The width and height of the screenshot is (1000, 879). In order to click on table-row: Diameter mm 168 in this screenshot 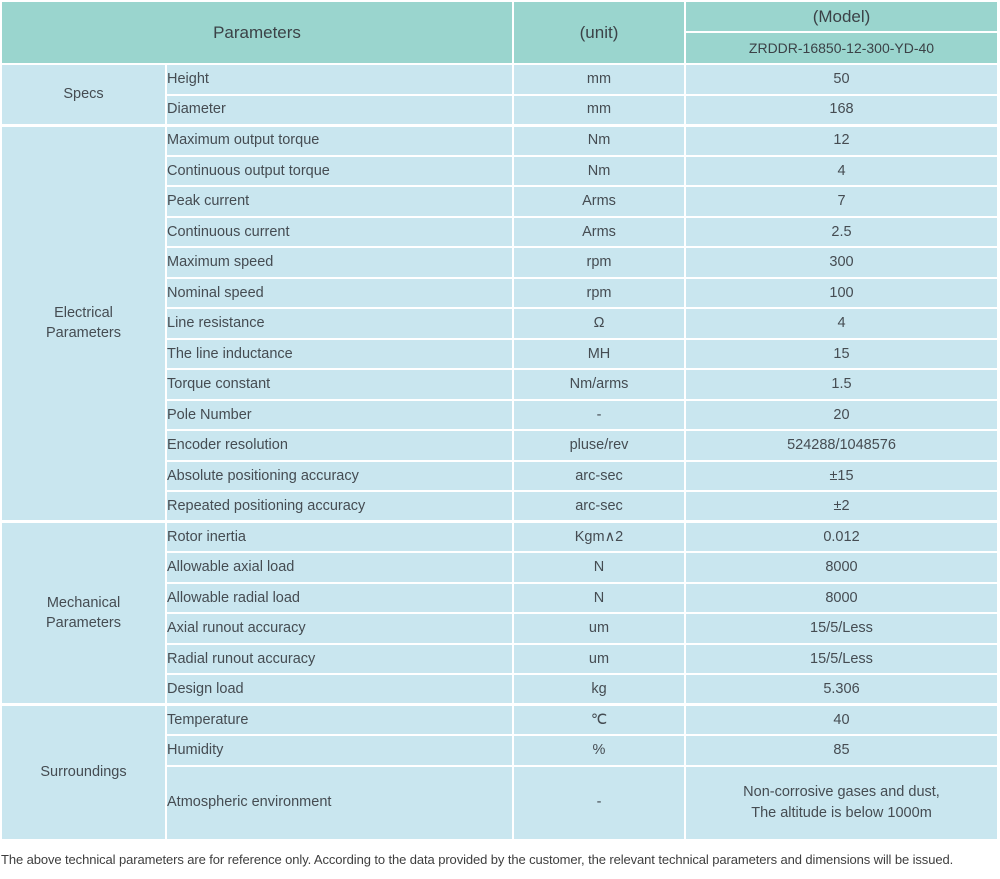, I will do `click(500, 109)`.